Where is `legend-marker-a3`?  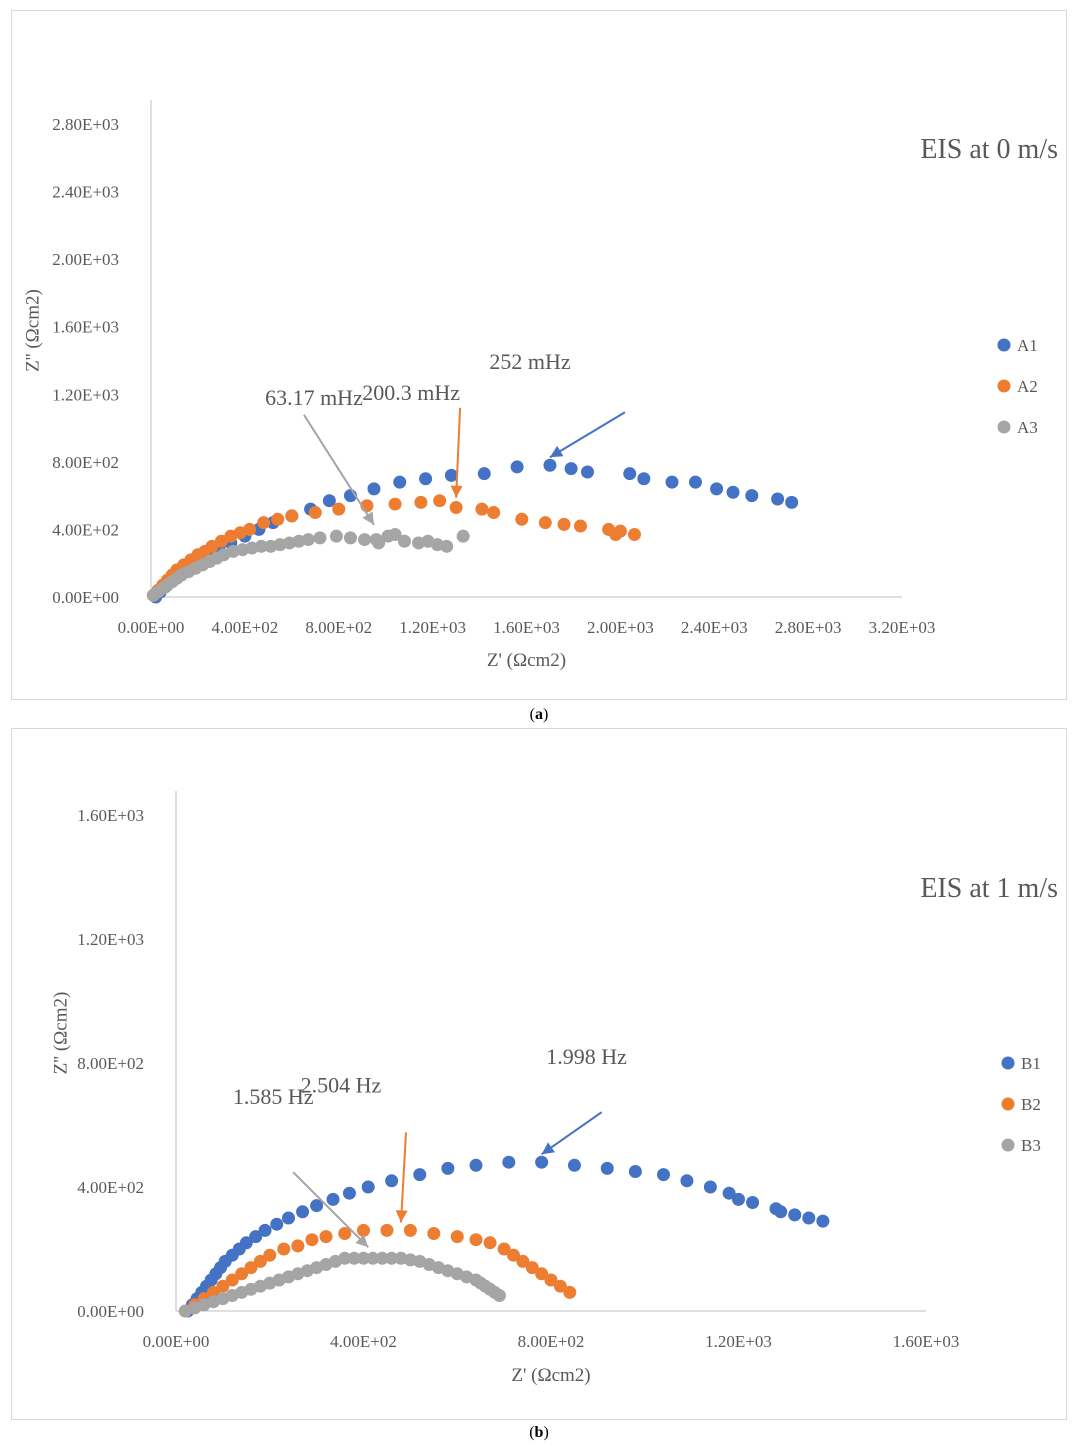
legend-marker-a3 is located at coordinates (1004, 427).